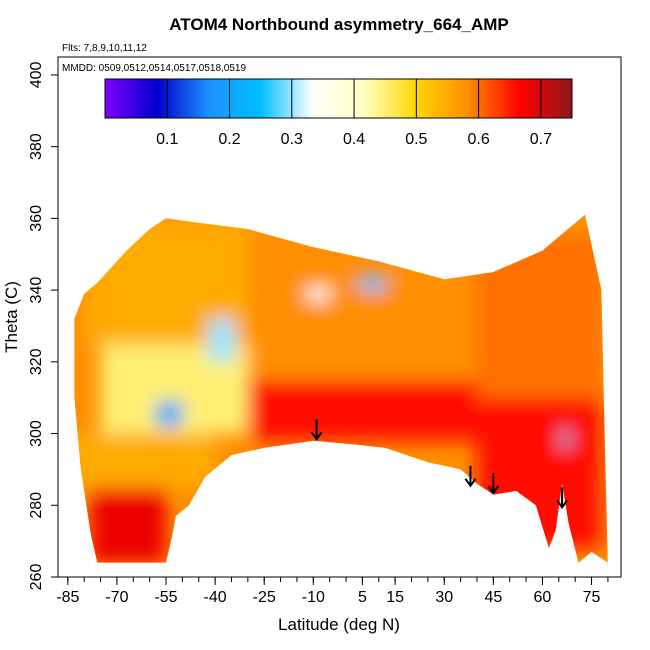  I want to click on y-tick-label: 400, so click(36, 74).